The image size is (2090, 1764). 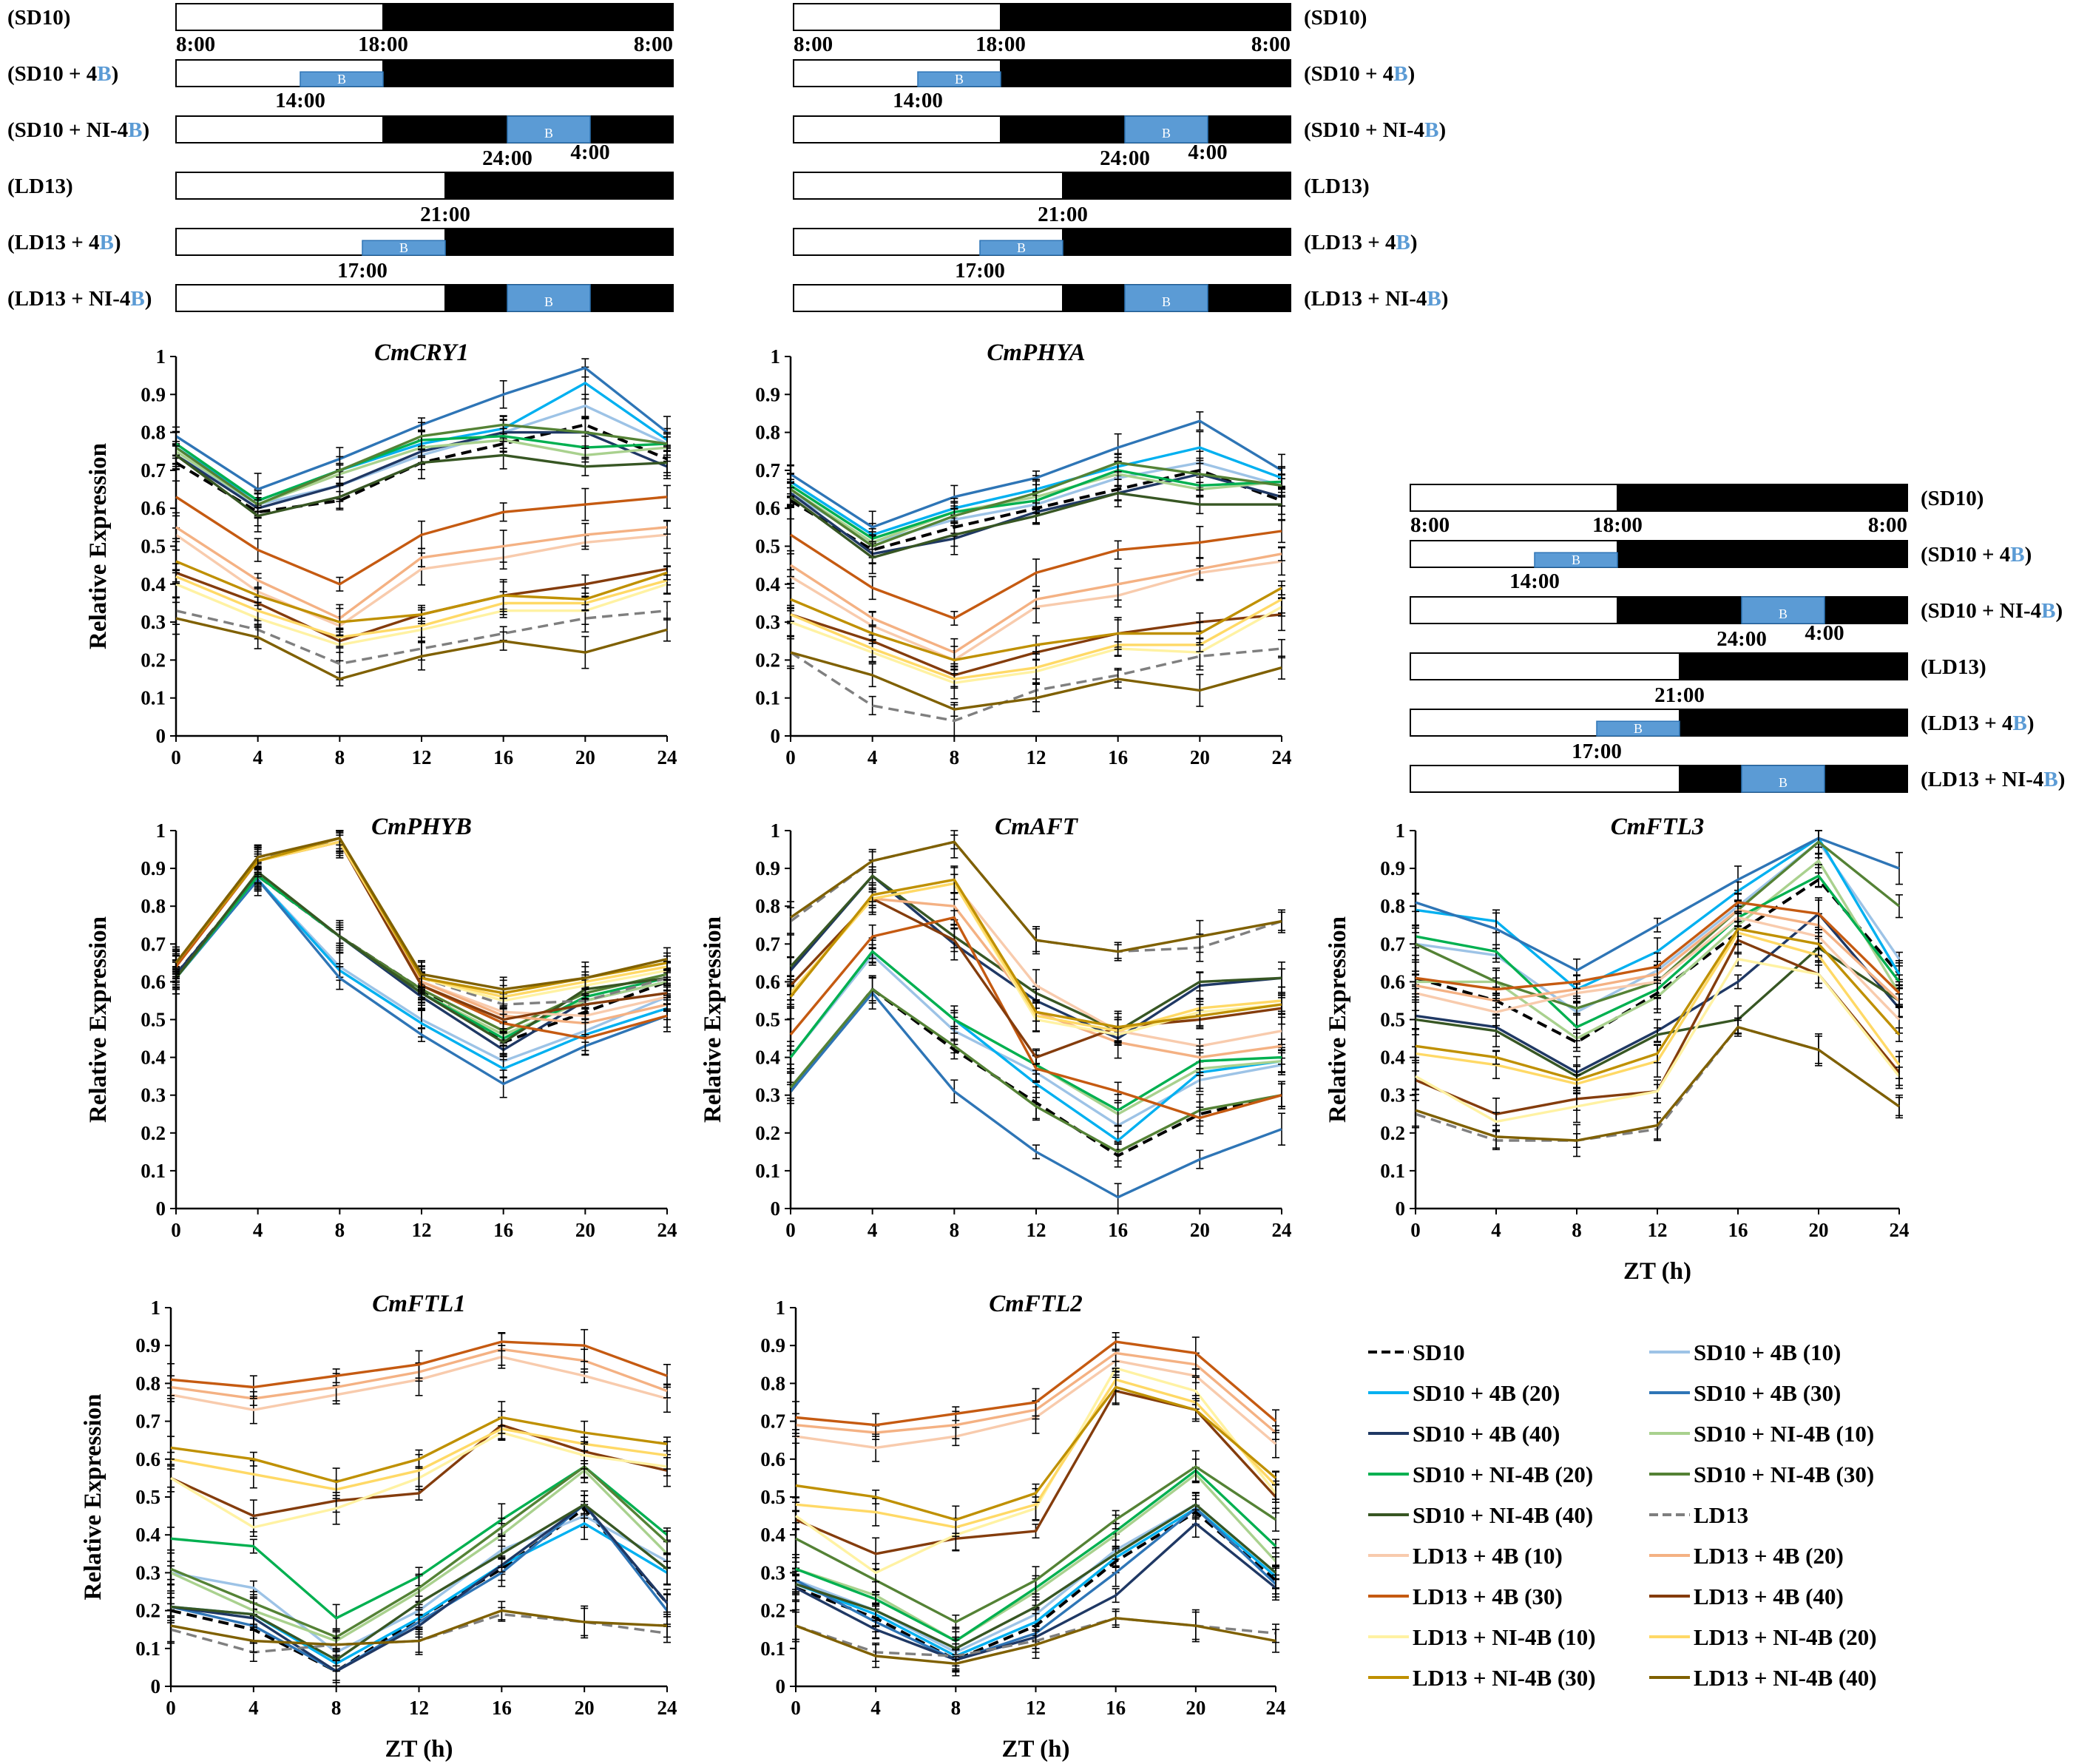 I want to click on x-tick-label: 12, so click(x=1036, y=1708).